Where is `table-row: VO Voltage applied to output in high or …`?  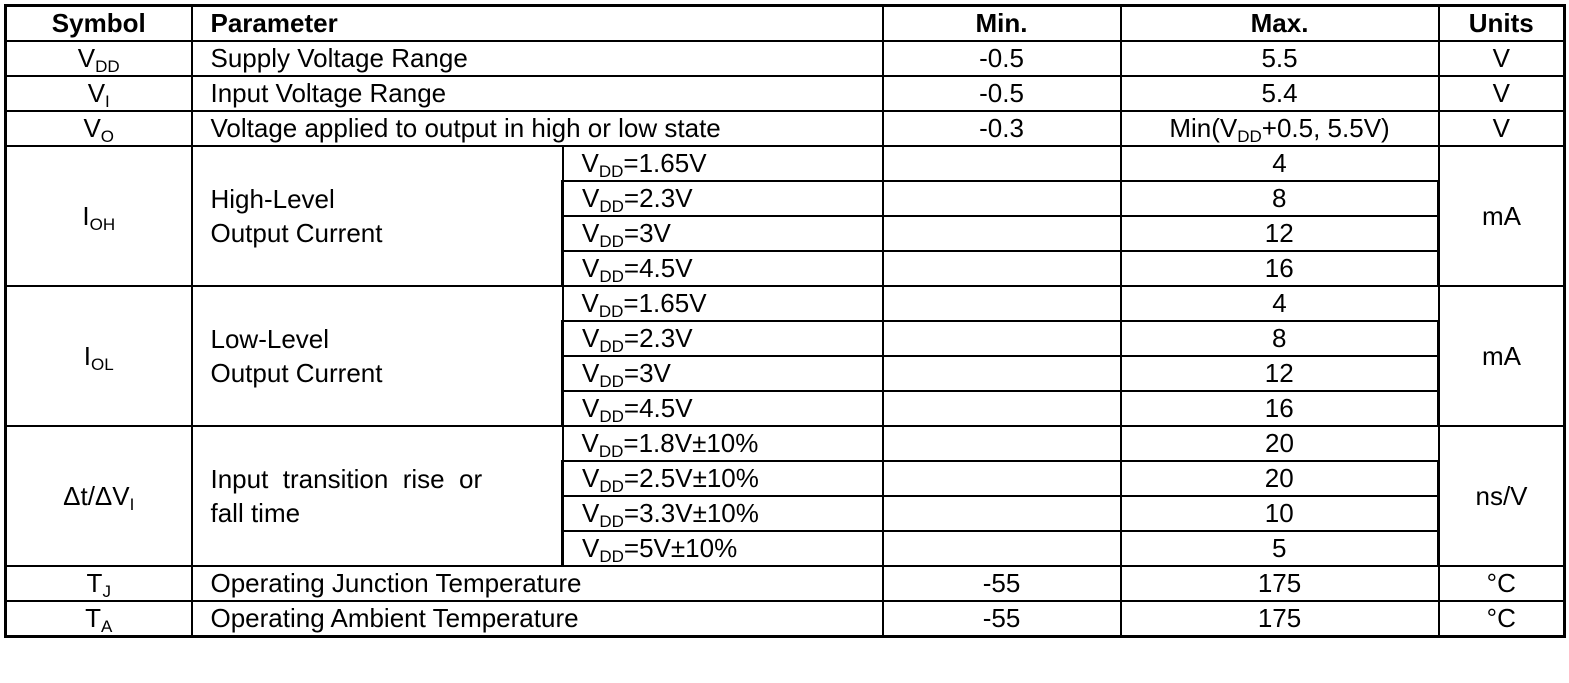
table-row: VO Voltage applied to output in high or … is located at coordinates (785, 128).